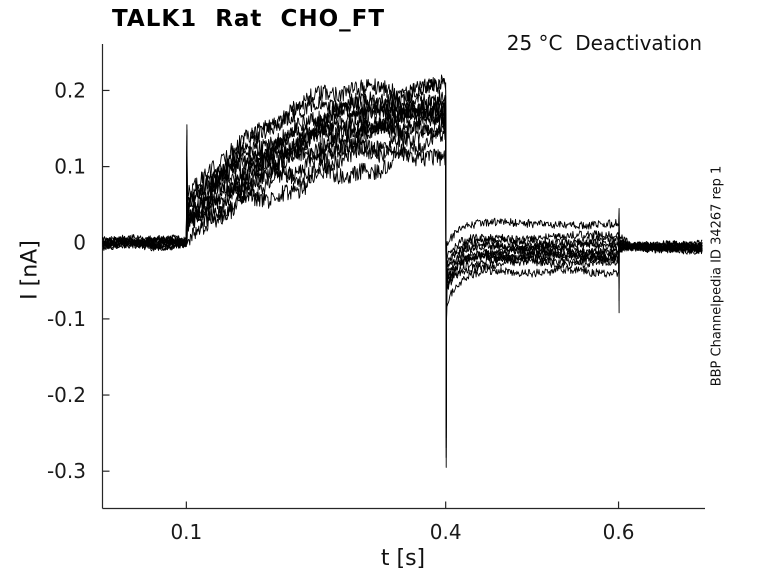 The image size is (778, 583). Describe the element at coordinates (186, 532) in the screenshot. I see `x-tick-label: 0.1` at that location.